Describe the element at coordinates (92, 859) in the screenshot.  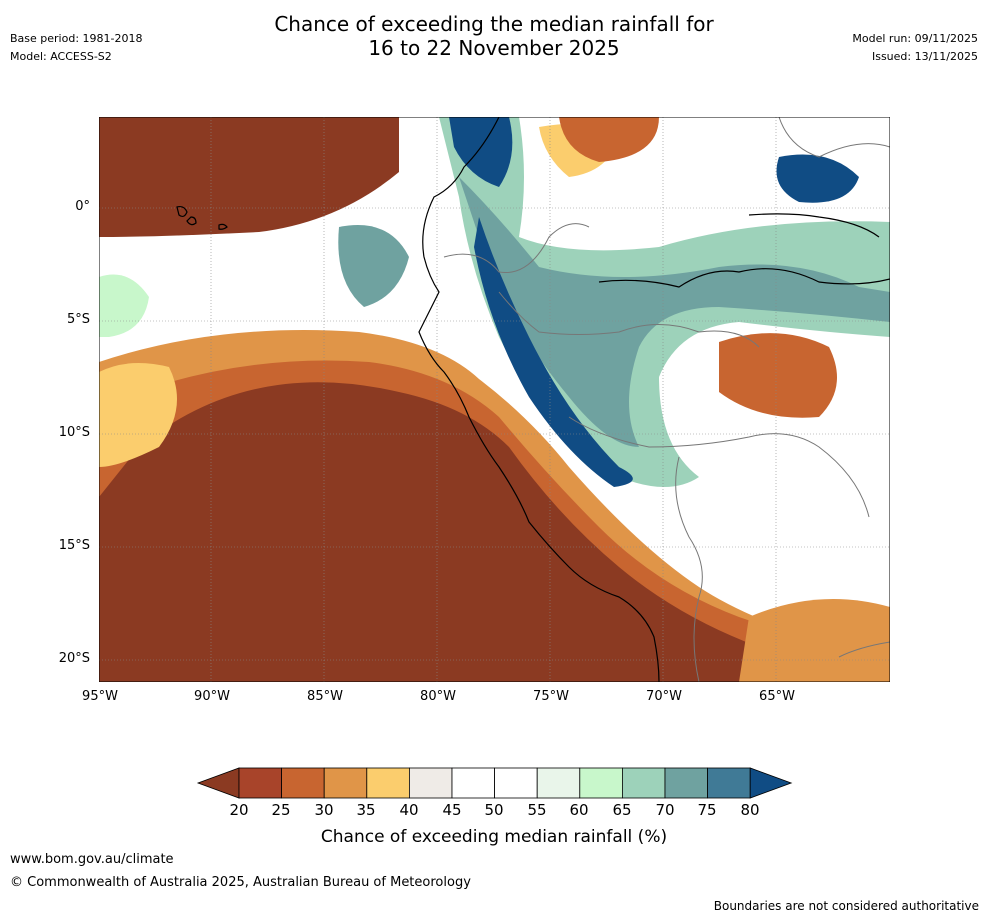
I see `website-link: www.bom.gov.au/climate` at that location.